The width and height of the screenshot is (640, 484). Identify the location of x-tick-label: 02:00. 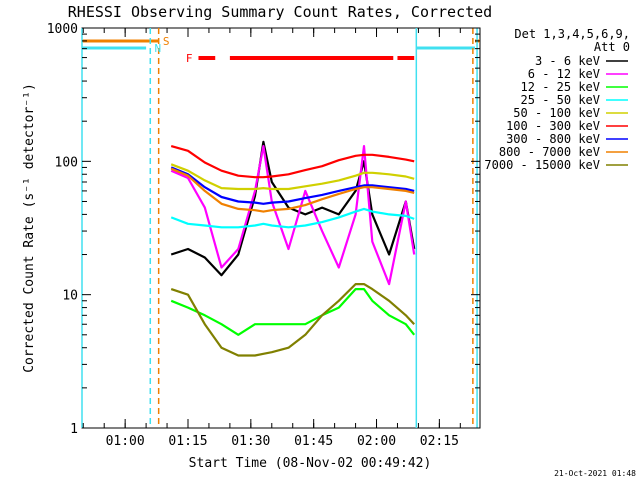
(376, 441).